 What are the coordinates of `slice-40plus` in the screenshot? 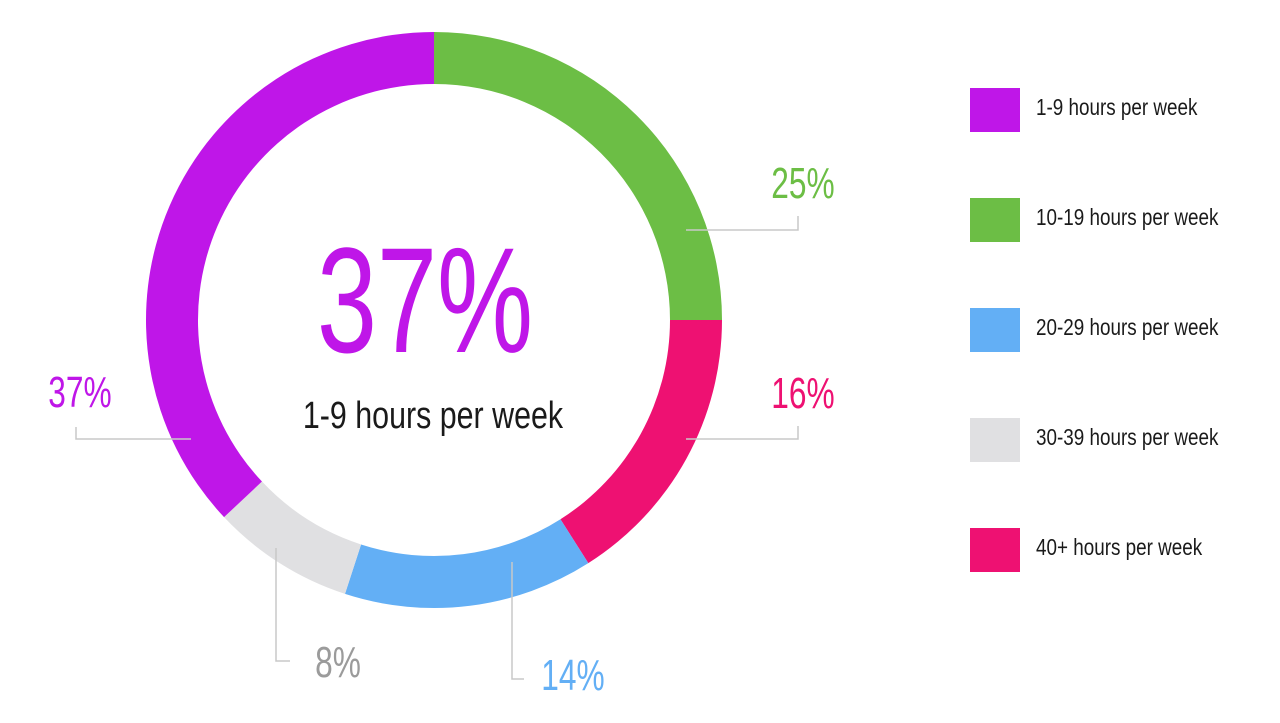 It's located at (641, 442).